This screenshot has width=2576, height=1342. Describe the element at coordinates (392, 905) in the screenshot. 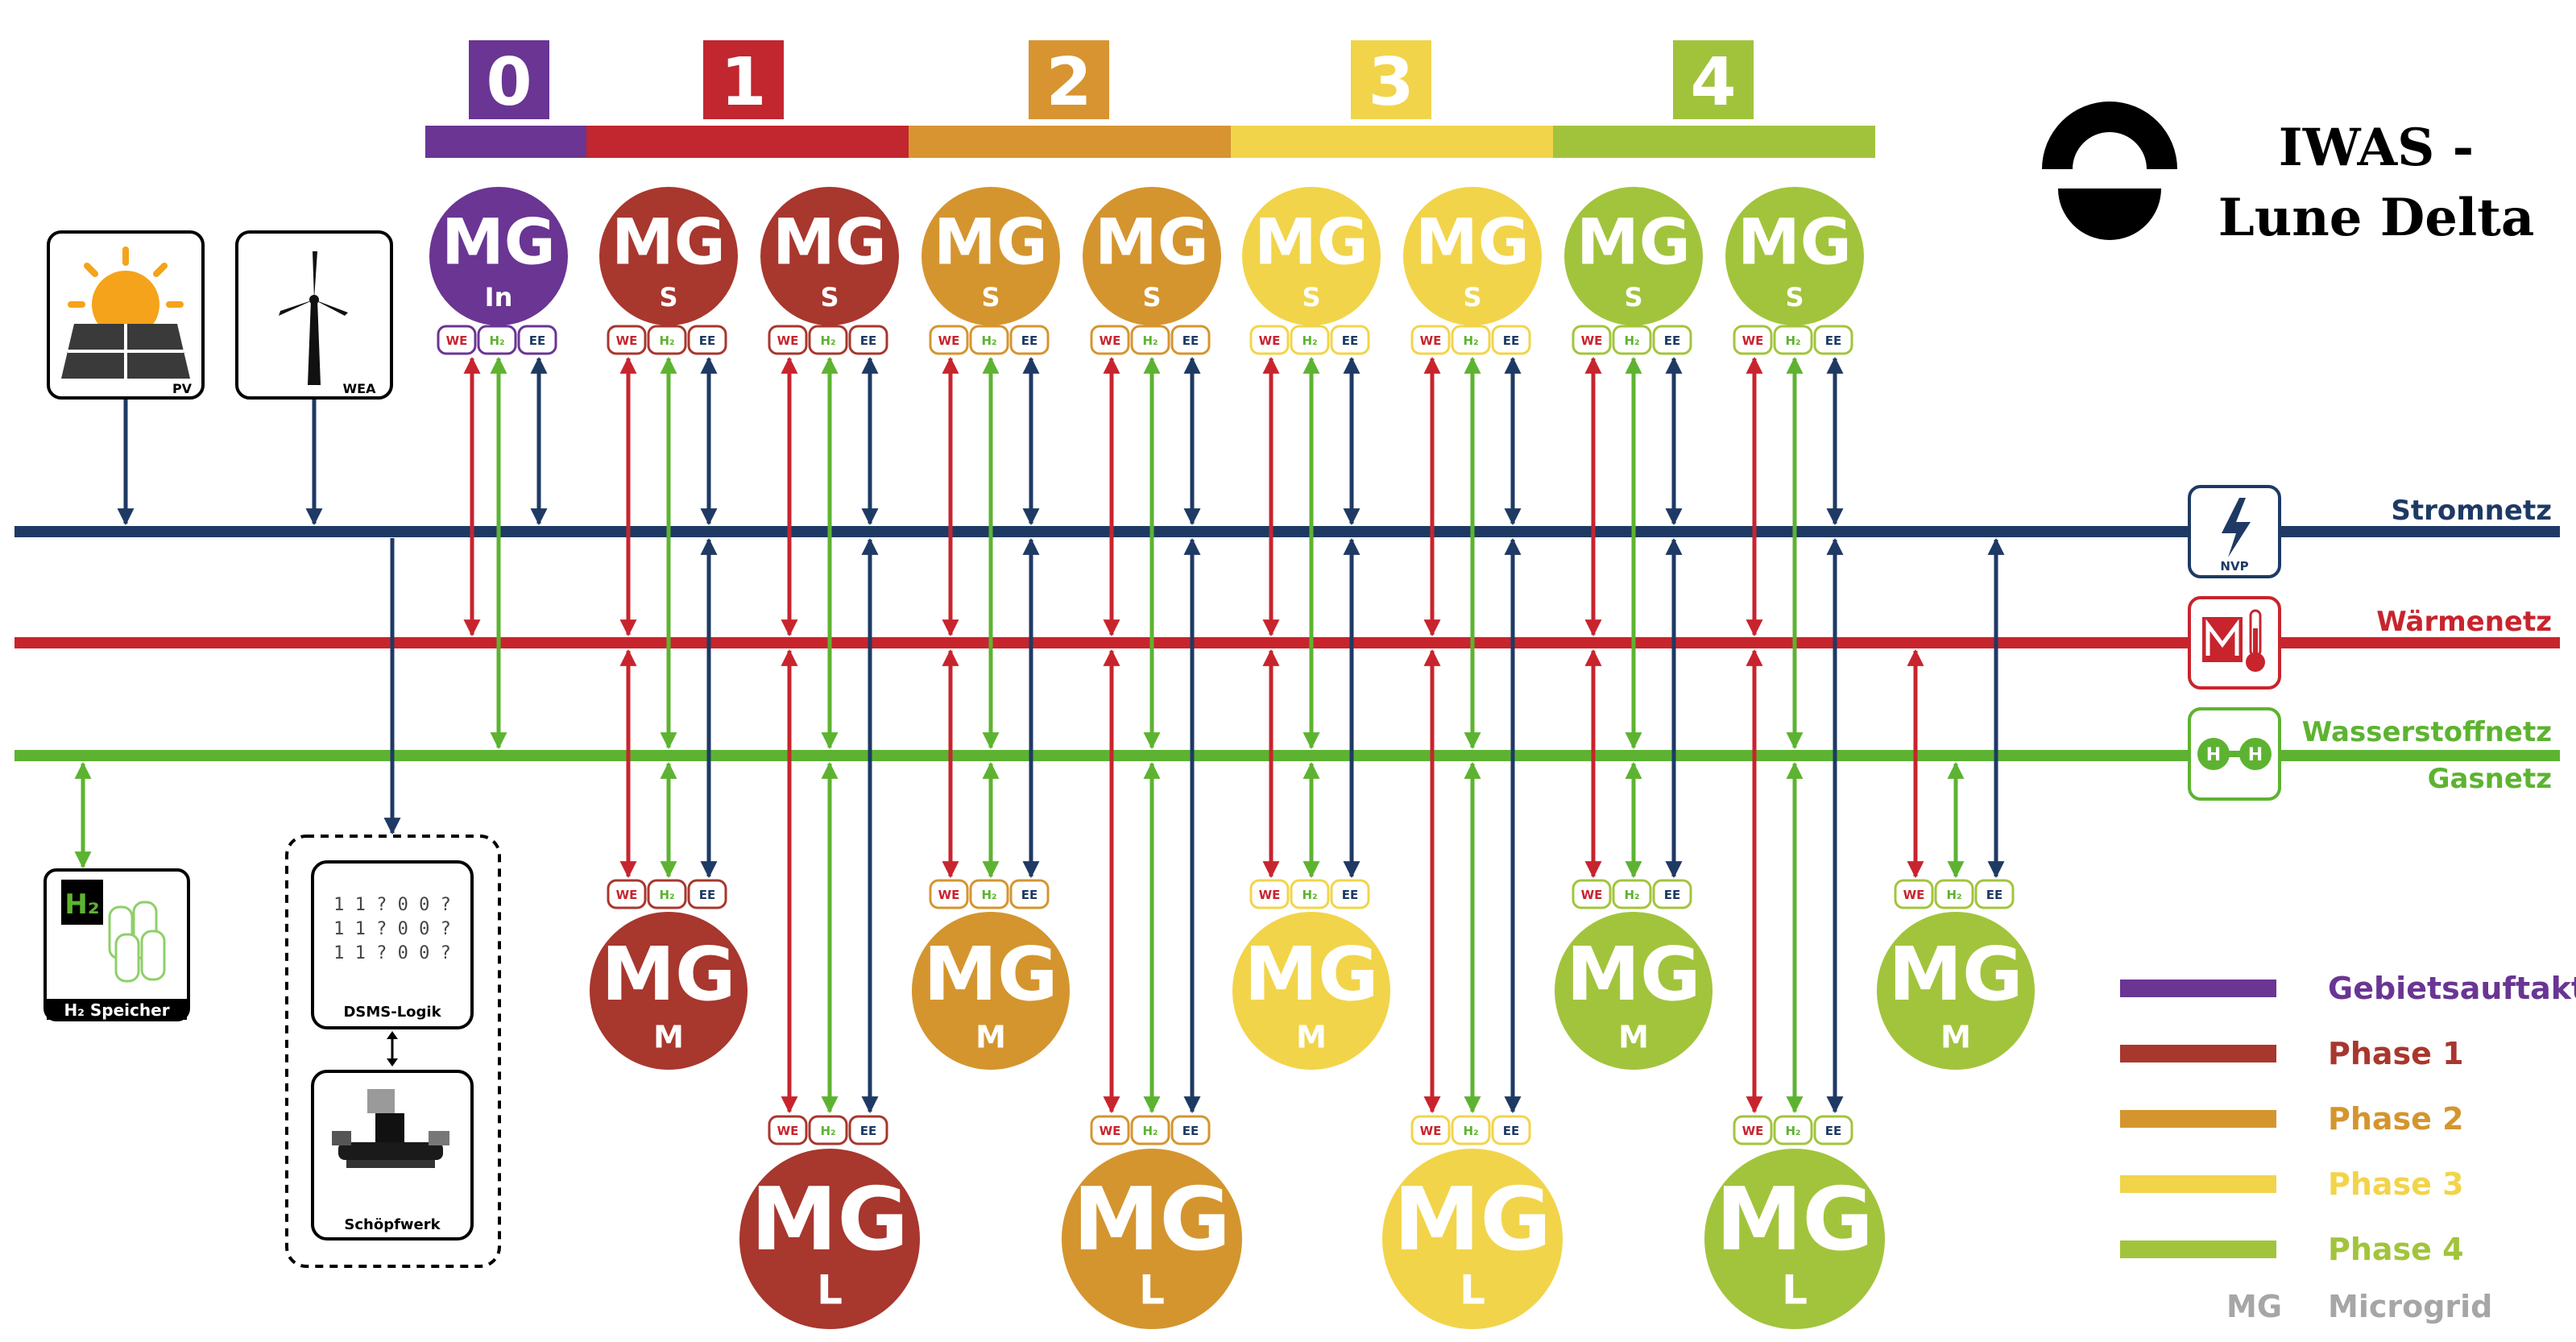

I see `dsms-data-icon: 1 1 ? 0 0 ?` at that location.